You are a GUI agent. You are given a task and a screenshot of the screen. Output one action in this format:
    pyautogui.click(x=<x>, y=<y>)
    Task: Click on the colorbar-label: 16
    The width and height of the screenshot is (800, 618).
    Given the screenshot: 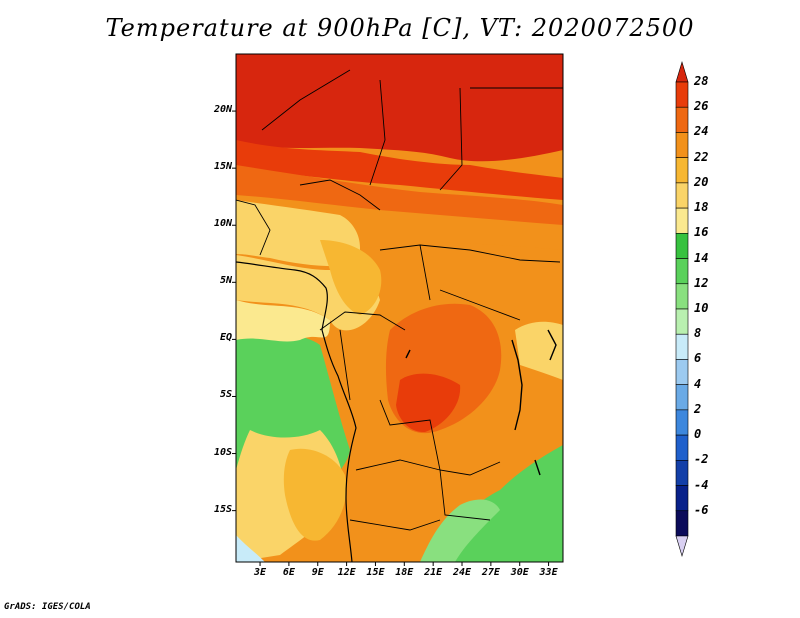 What is the action you would take?
    pyautogui.click(x=701, y=232)
    